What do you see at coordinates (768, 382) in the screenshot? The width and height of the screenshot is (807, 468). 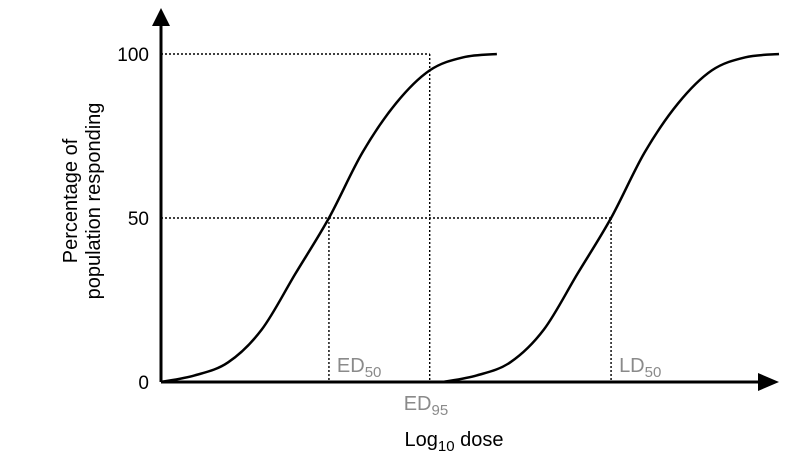 I see `x-axis-arrow-icon` at bounding box center [768, 382].